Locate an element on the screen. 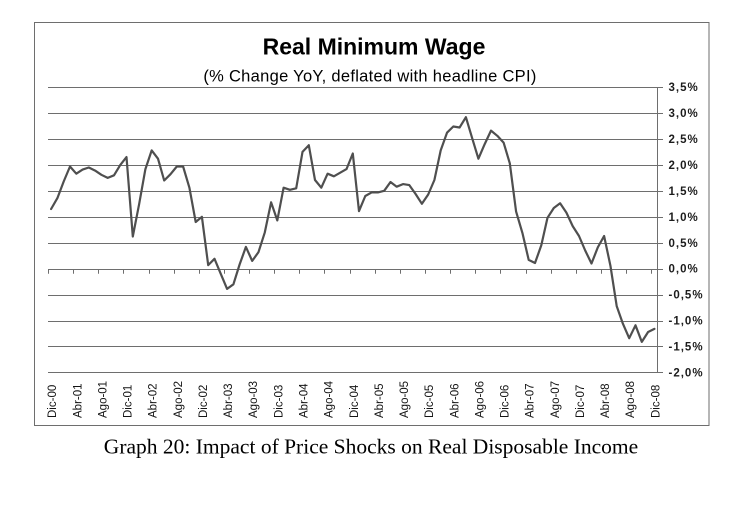  svg-text: Ago-07 is located at coordinates (556, 399).